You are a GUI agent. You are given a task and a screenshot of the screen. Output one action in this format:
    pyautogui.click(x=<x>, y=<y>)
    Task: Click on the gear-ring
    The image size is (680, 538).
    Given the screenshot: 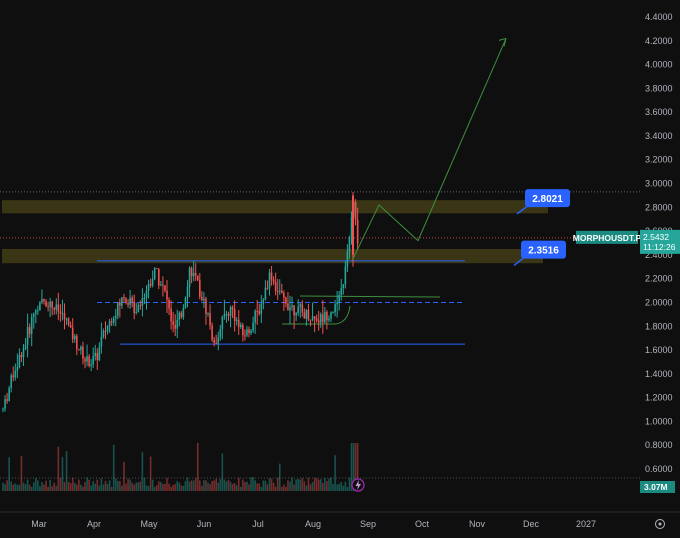 What is the action you would take?
    pyautogui.click(x=660, y=524)
    